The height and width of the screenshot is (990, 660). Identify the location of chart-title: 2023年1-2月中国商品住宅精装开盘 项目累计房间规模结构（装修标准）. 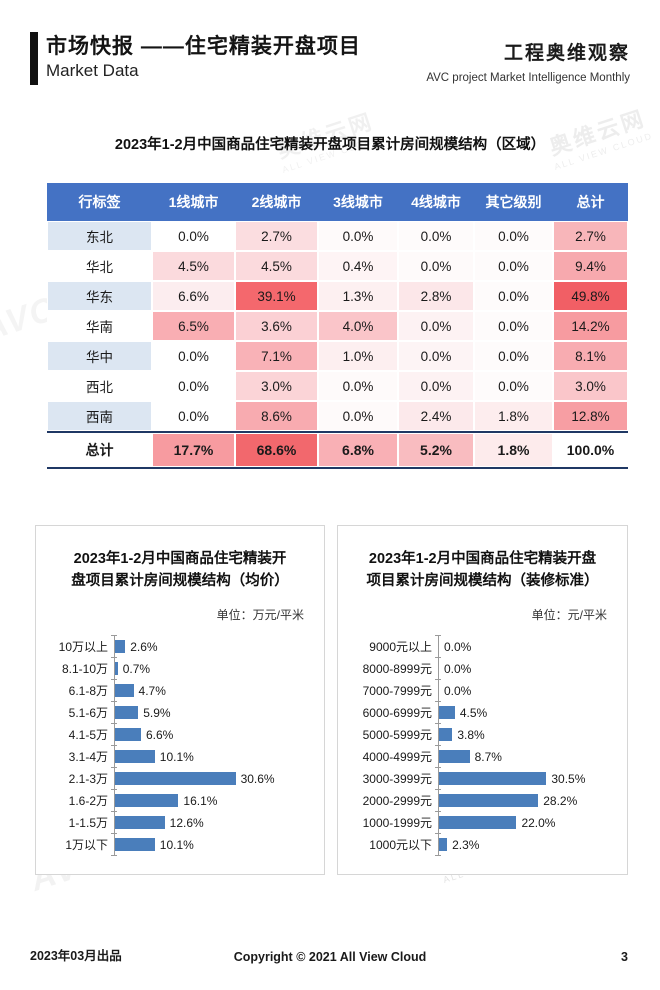
(482, 571).